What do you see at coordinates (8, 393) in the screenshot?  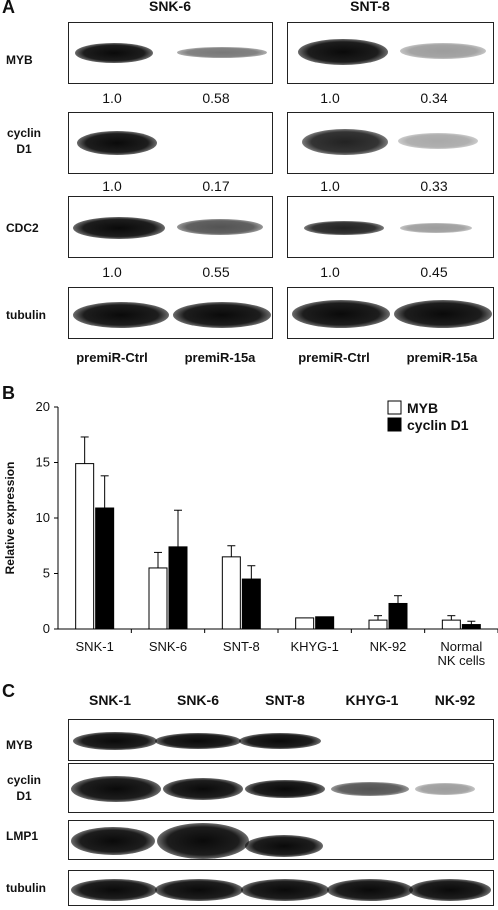 I see `panel-b-label: B` at bounding box center [8, 393].